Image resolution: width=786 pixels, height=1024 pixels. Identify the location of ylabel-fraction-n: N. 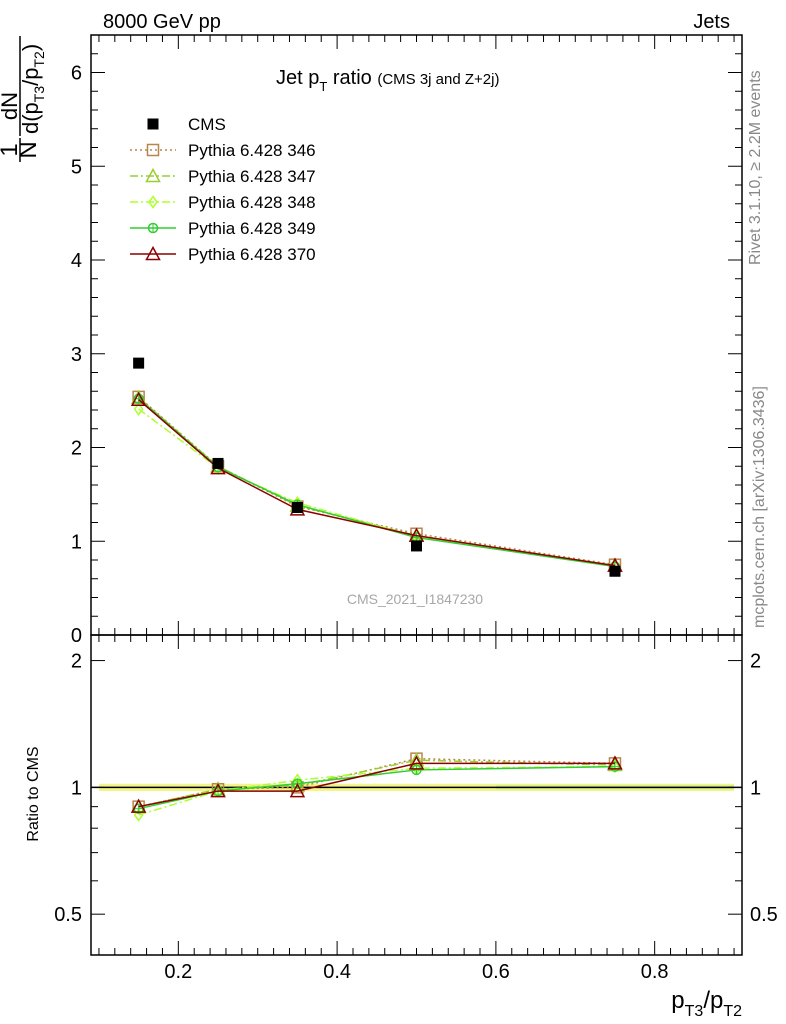
(28, 149).